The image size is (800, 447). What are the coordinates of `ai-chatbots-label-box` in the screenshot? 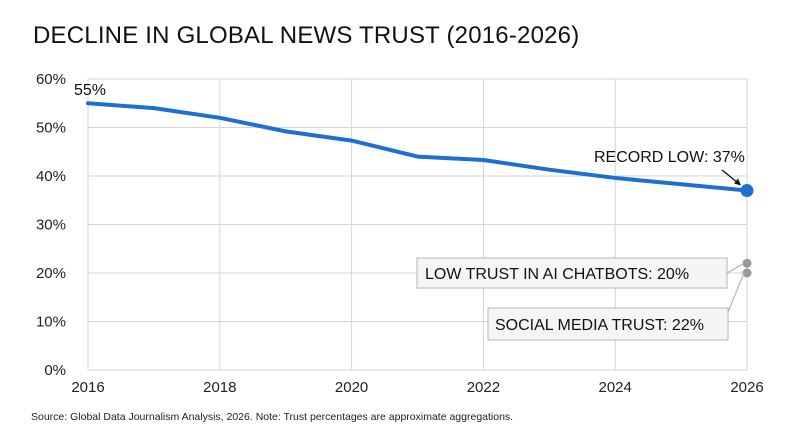 It's located at (572, 273).